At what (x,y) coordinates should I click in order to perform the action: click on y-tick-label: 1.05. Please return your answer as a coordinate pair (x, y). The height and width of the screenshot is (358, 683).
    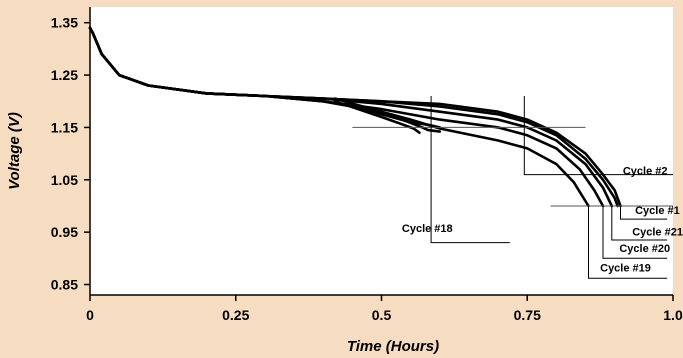
    Looking at the image, I should click on (64, 180).